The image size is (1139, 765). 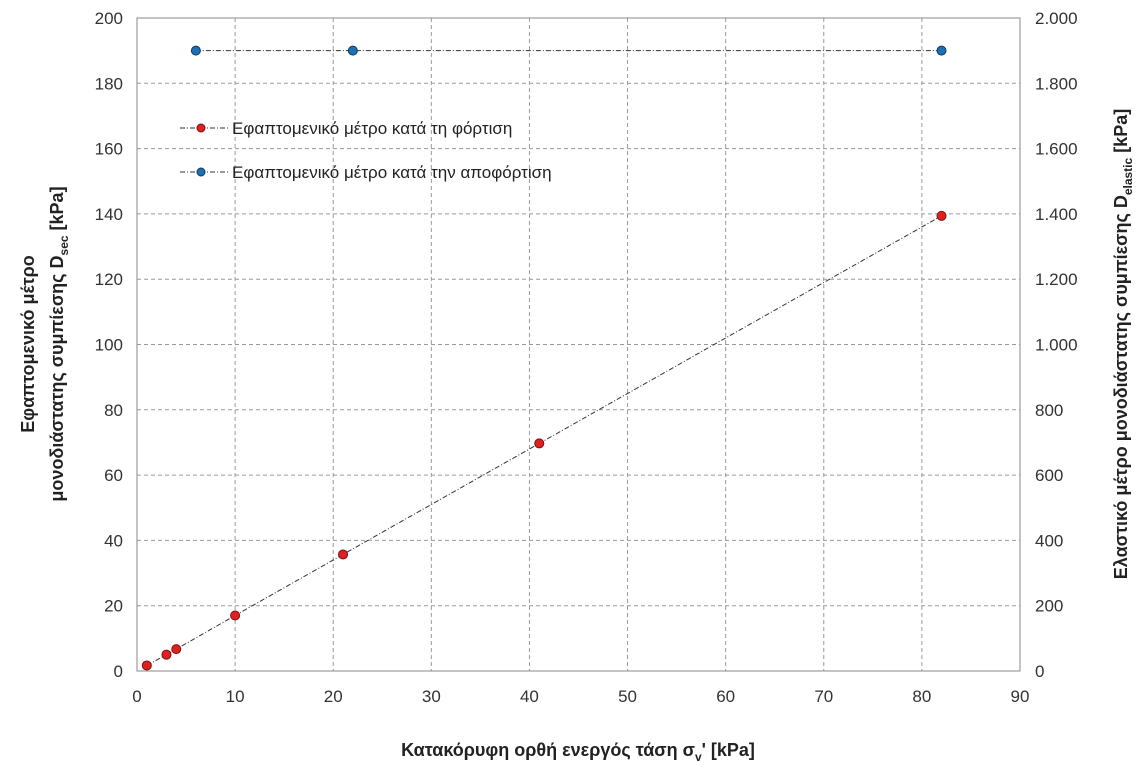 What do you see at coordinates (28, 344) in the screenshot?
I see `y-left-axis-title-line1: Εφαπτομενικό μέτρο` at bounding box center [28, 344].